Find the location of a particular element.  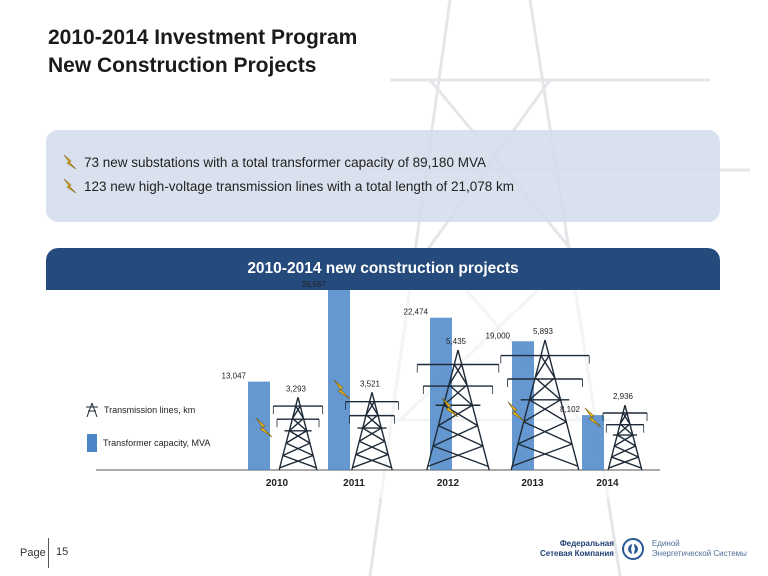

footer-page-number: 15 is located at coordinates (62, 552).